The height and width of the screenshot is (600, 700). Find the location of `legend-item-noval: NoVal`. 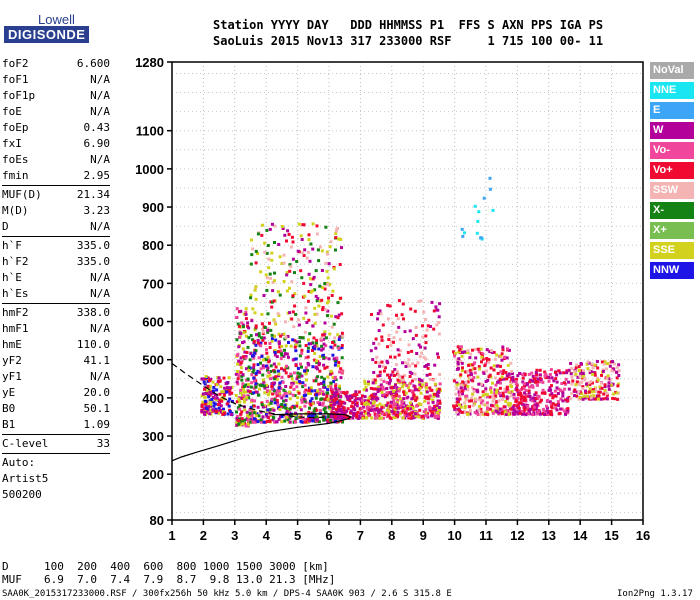

legend-item-noval: NoVal is located at coordinates (672, 70).